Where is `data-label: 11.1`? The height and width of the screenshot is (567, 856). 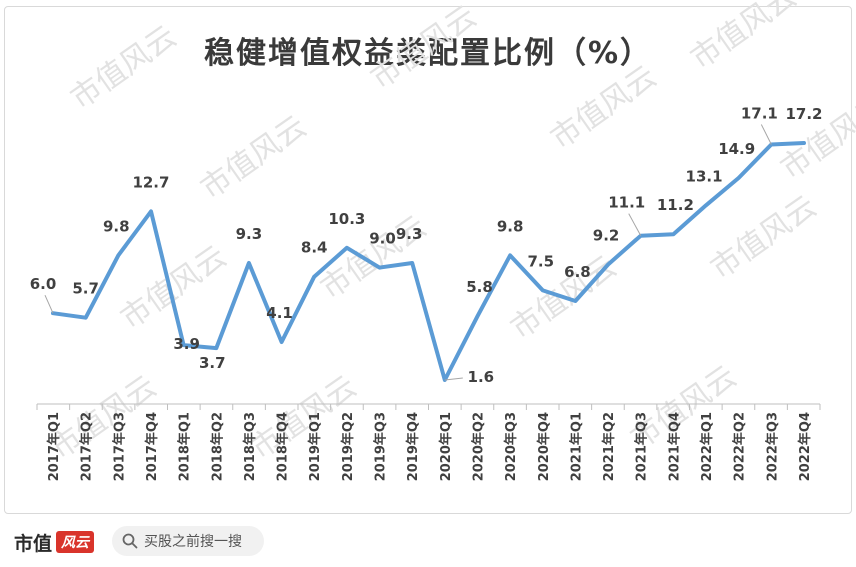 data-label: 11.1 is located at coordinates (626, 203).